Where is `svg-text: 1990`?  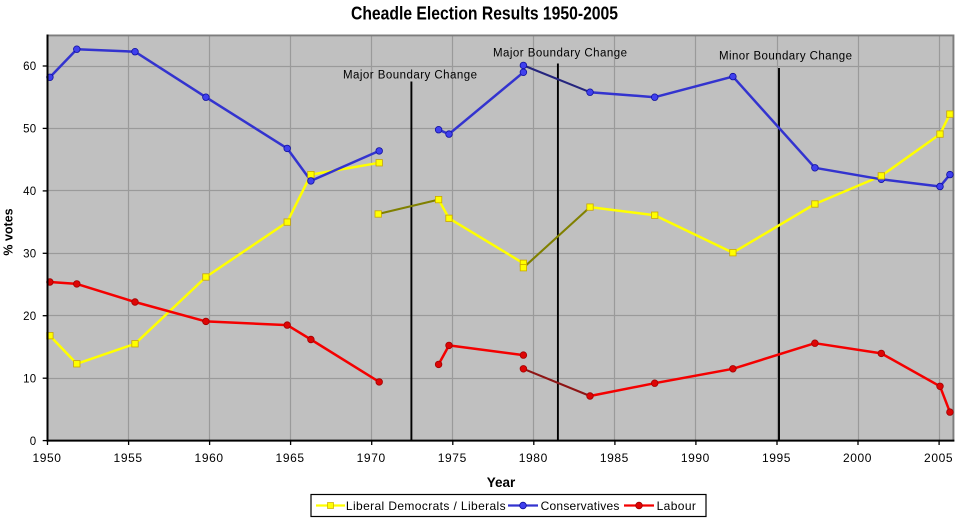 svg-text: 1990 is located at coordinates (695, 458).